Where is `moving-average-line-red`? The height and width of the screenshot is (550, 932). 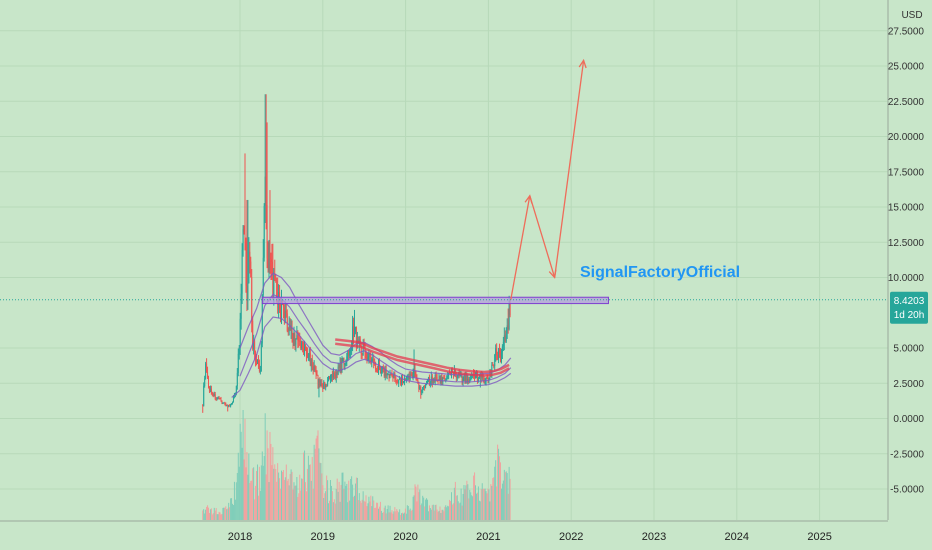 moving-average-line-red is located at coordinates (422, 356).